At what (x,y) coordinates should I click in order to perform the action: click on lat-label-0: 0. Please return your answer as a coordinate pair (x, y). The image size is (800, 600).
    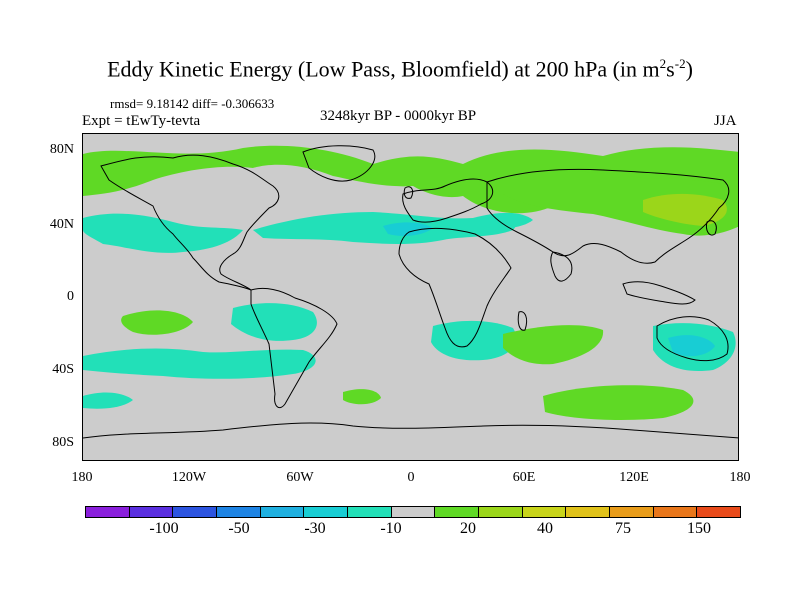
    Looking at the image, I should click on (70, 296).